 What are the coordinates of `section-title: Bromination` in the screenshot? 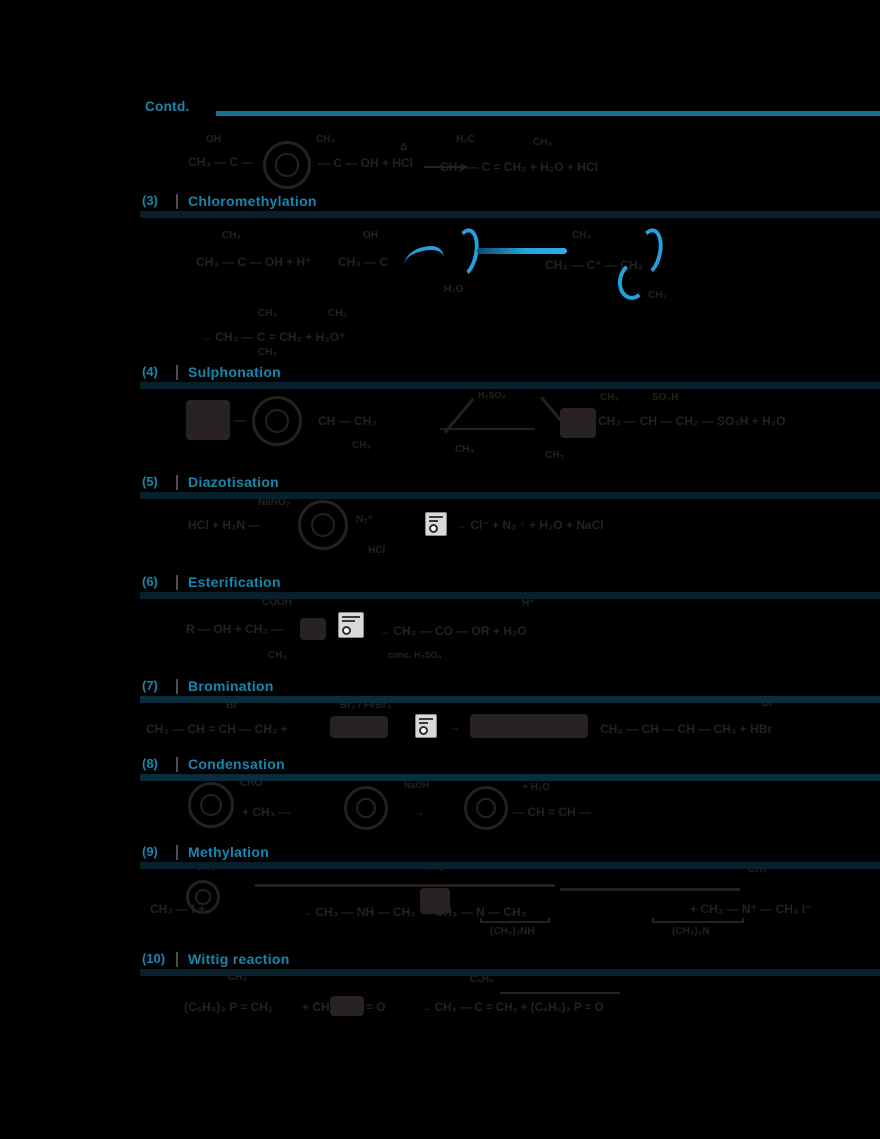 It's located at (231, 686).